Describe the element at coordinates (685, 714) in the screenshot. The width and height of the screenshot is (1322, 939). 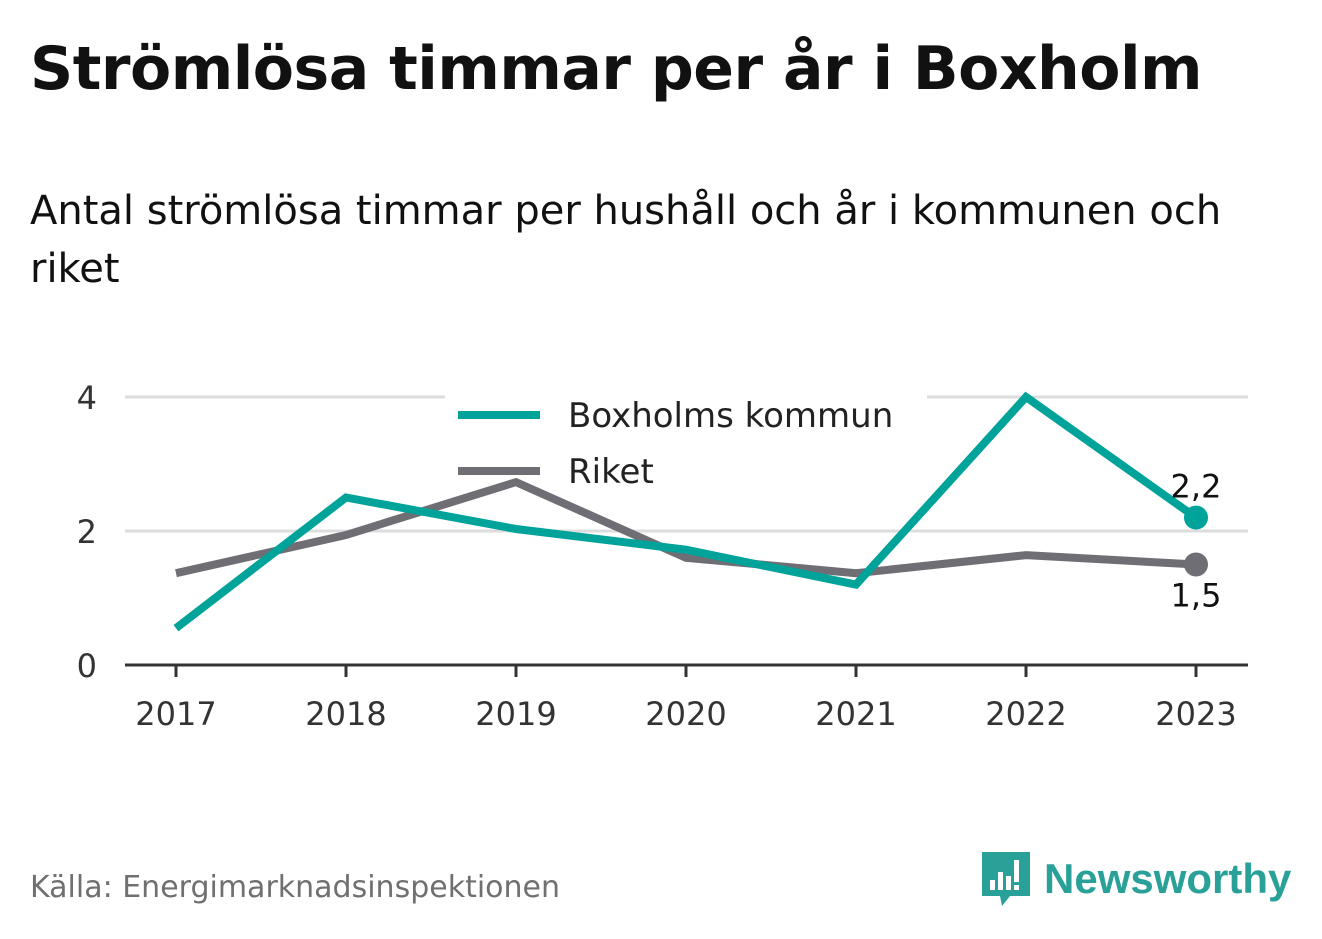
I see `x-tick-label: 2020` at that location.